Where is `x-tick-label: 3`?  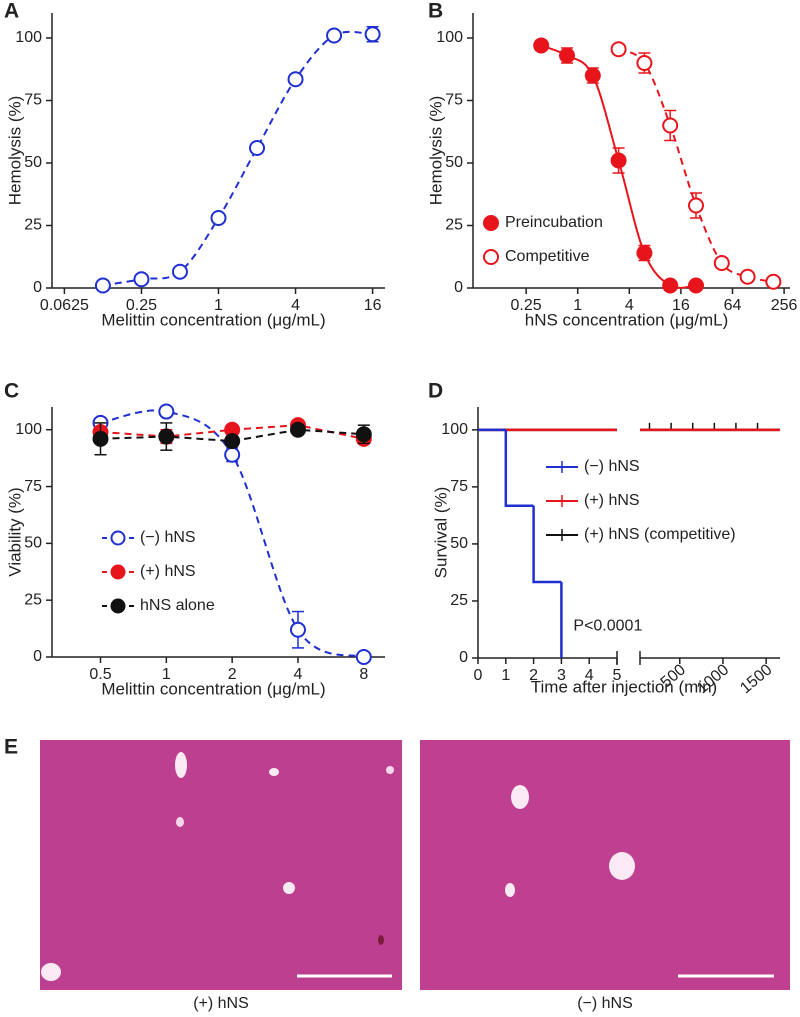
x-tick-label: 3 is located at coordinates (561, 675).